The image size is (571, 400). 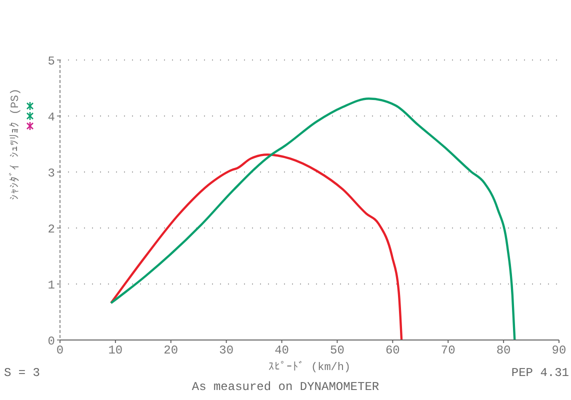 I want to click on text: S = 3, so click(x=22, y=373).